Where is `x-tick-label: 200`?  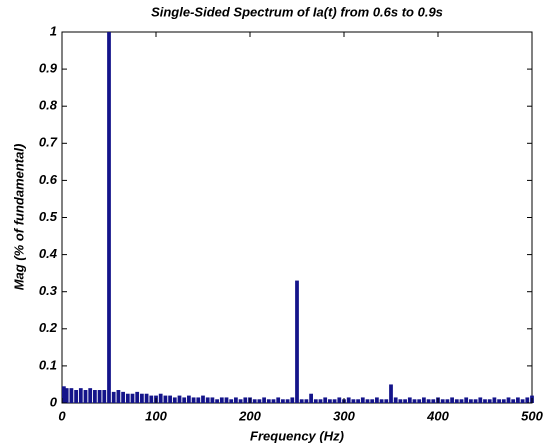 x-tick-label: 200 is located at coordinates (249, 415).